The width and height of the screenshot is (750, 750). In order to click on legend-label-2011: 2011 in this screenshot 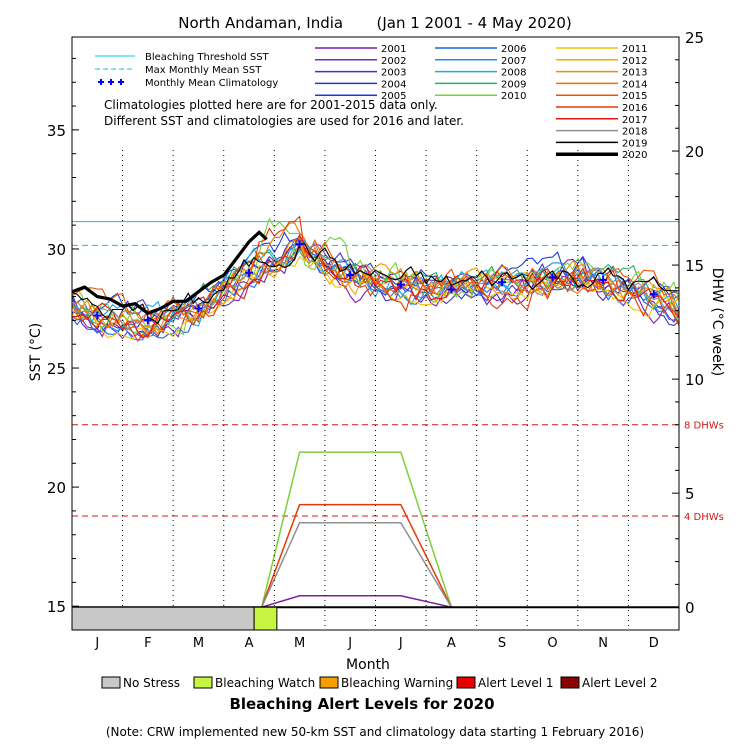, I will do `click(634, 49)`.